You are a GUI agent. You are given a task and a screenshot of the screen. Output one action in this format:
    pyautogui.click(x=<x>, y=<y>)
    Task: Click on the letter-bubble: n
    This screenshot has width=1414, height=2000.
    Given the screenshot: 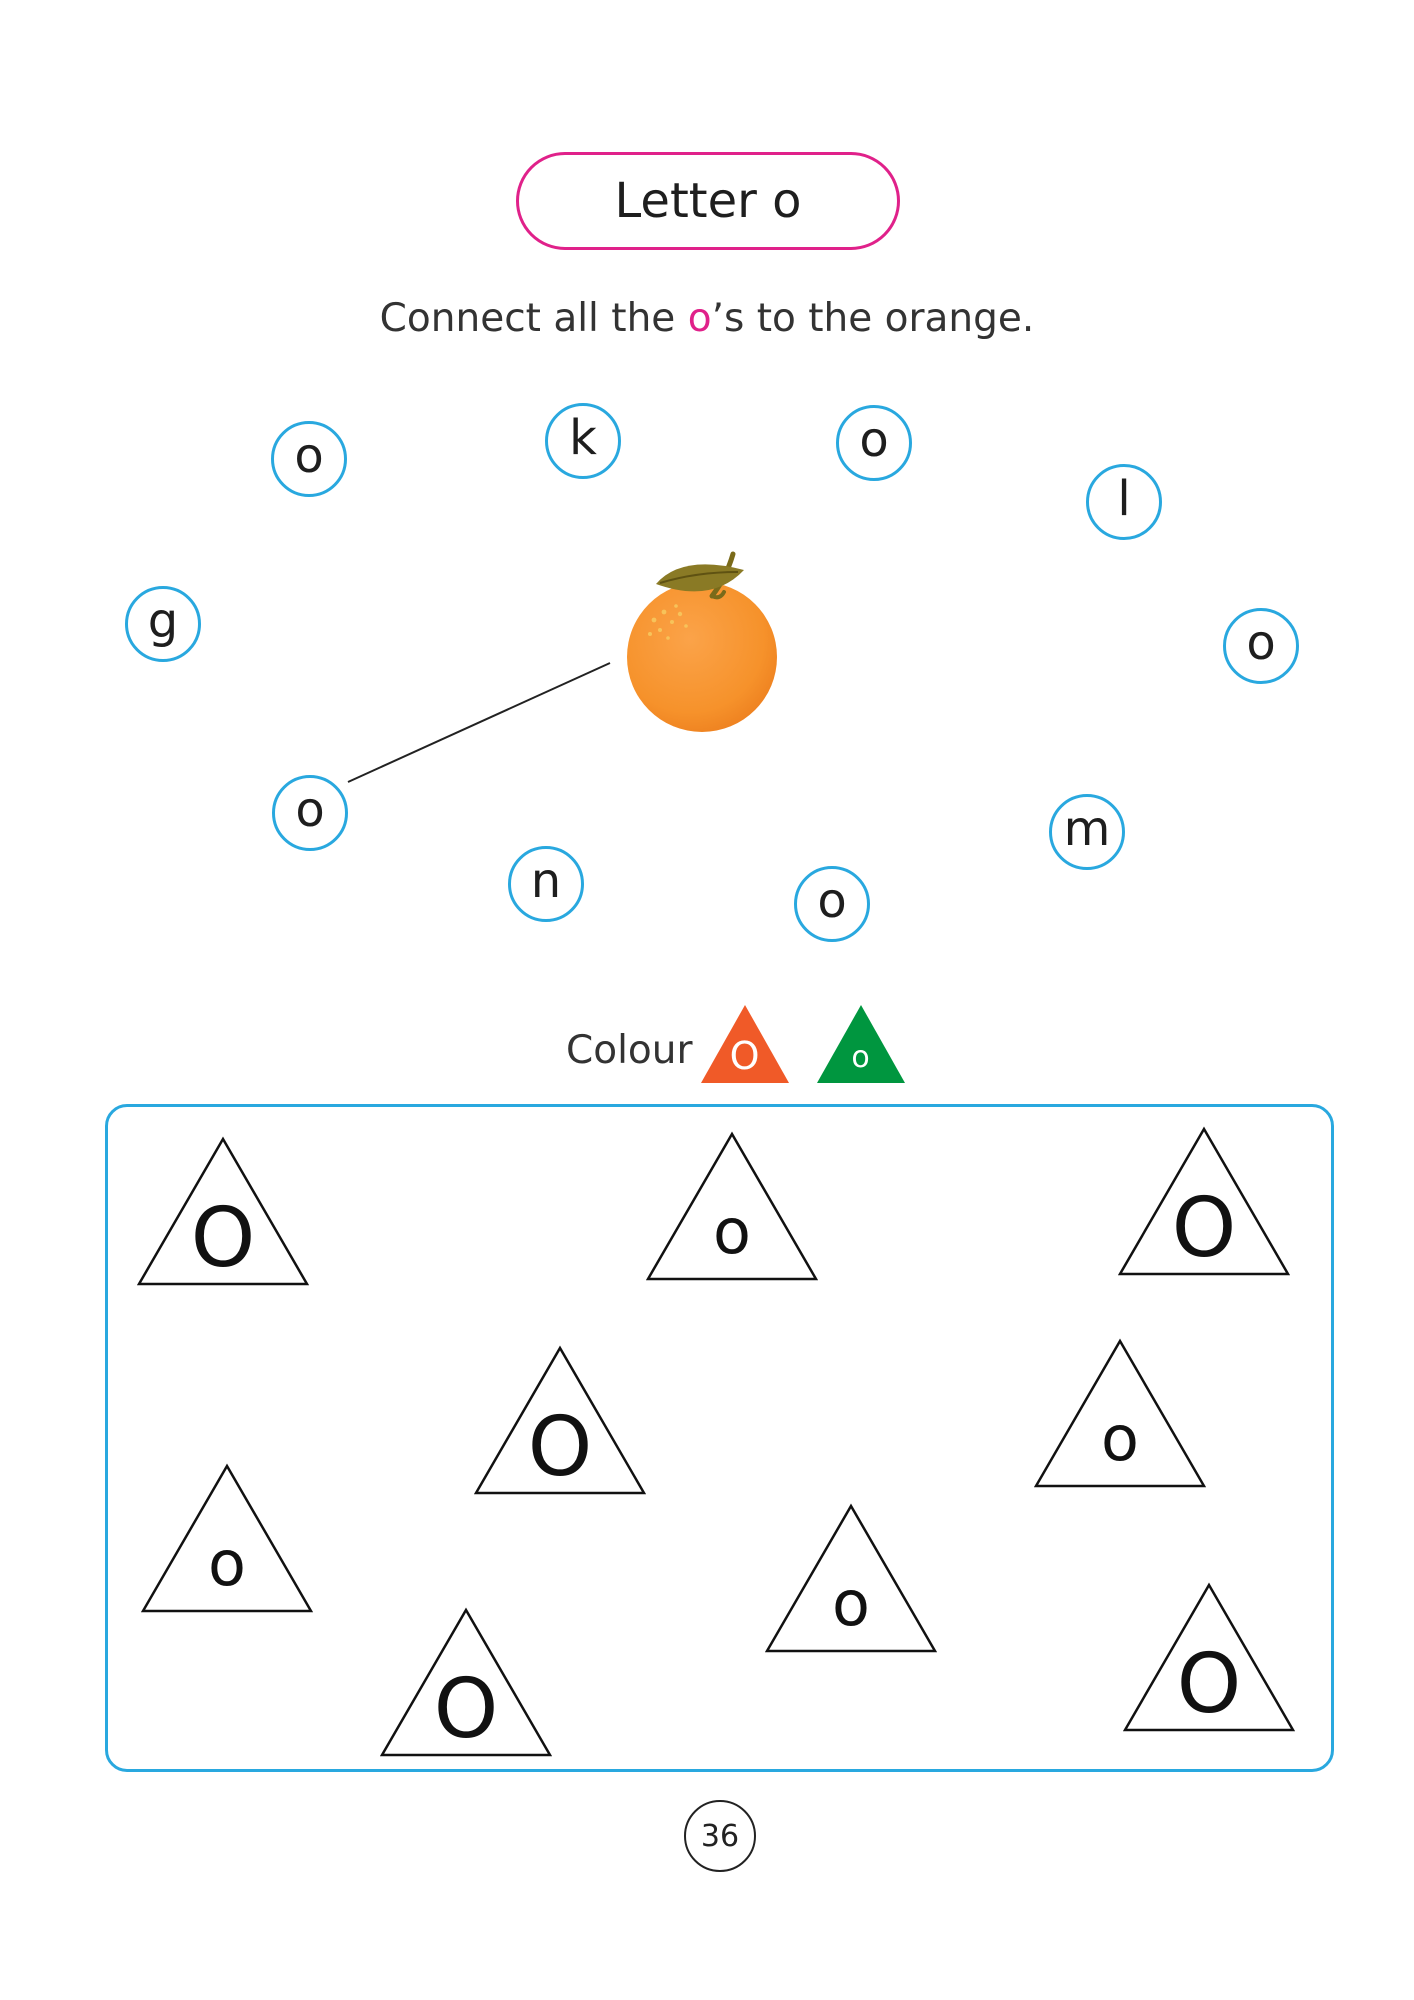 What is the action you would take?
    pyautogui.click(x=546, y=884)
    